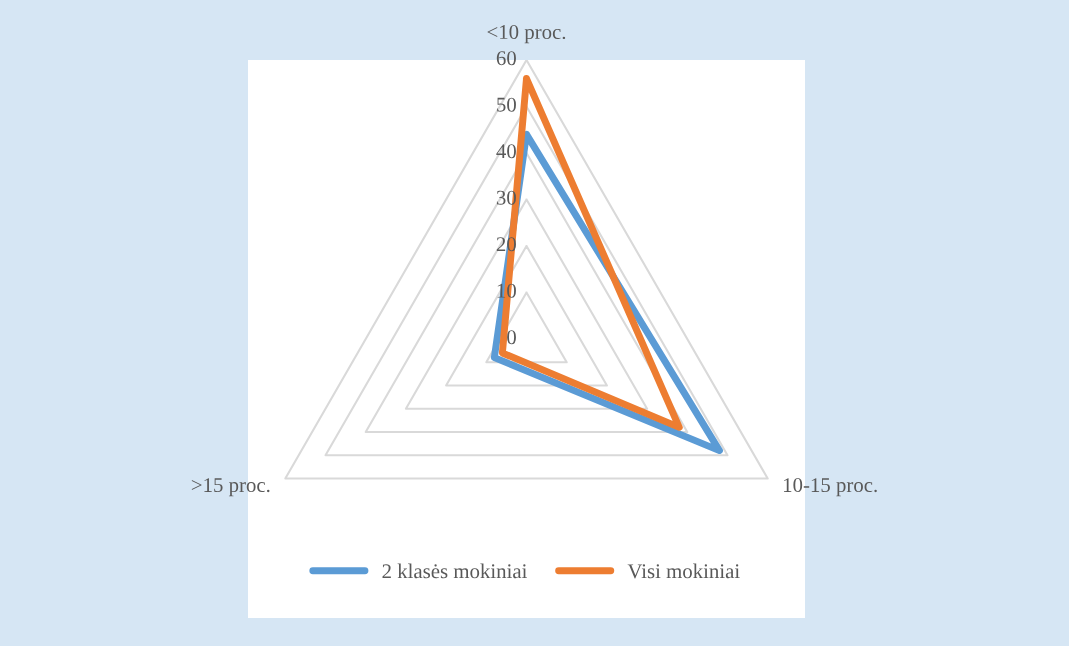 Image resolution: width=1069 pixels, height=646 pixels. Describe the element at coordinates (526, 34) in the screenshot. I see `spoke-label: <10 proc.` at that location.